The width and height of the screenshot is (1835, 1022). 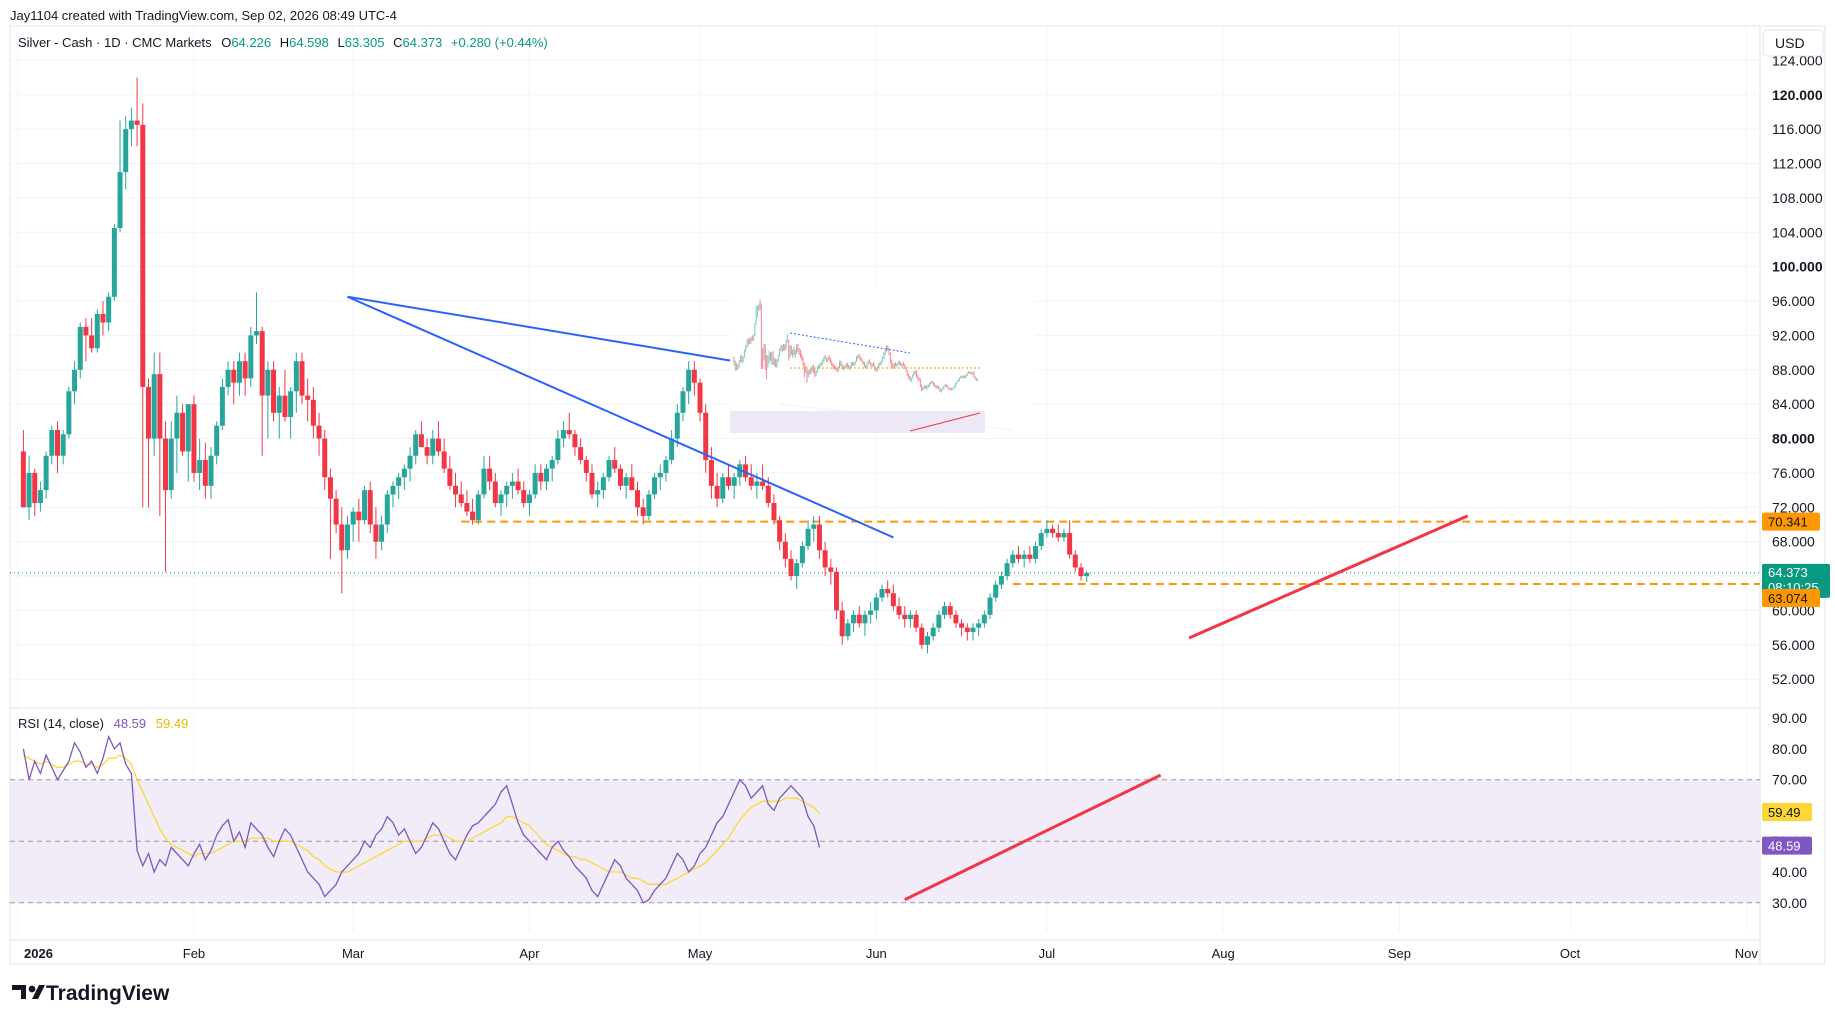 What do you see at coordinates (1787, 812) in the screenshot?
I see `rsi-ma-badge: 59.49` at bounding box center [1787, 812].